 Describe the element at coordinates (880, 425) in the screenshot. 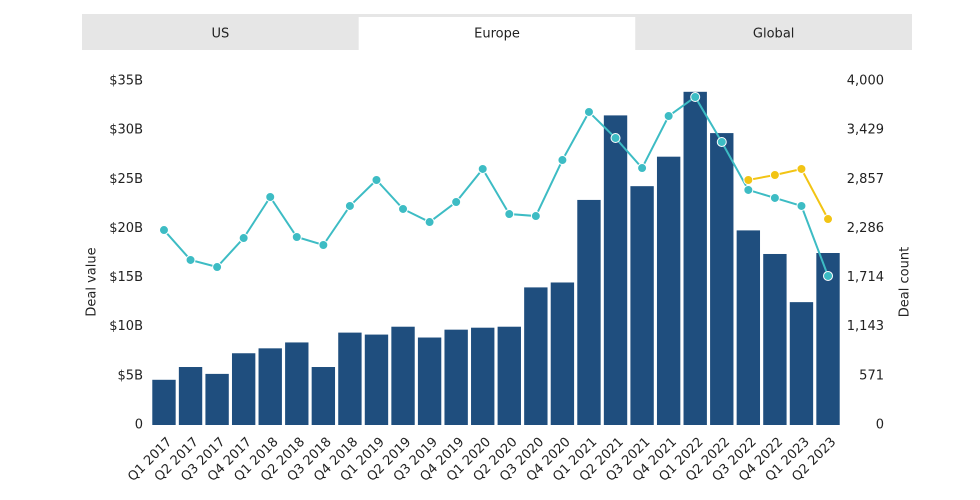

I see `y2-tick-label: 0` at that location.